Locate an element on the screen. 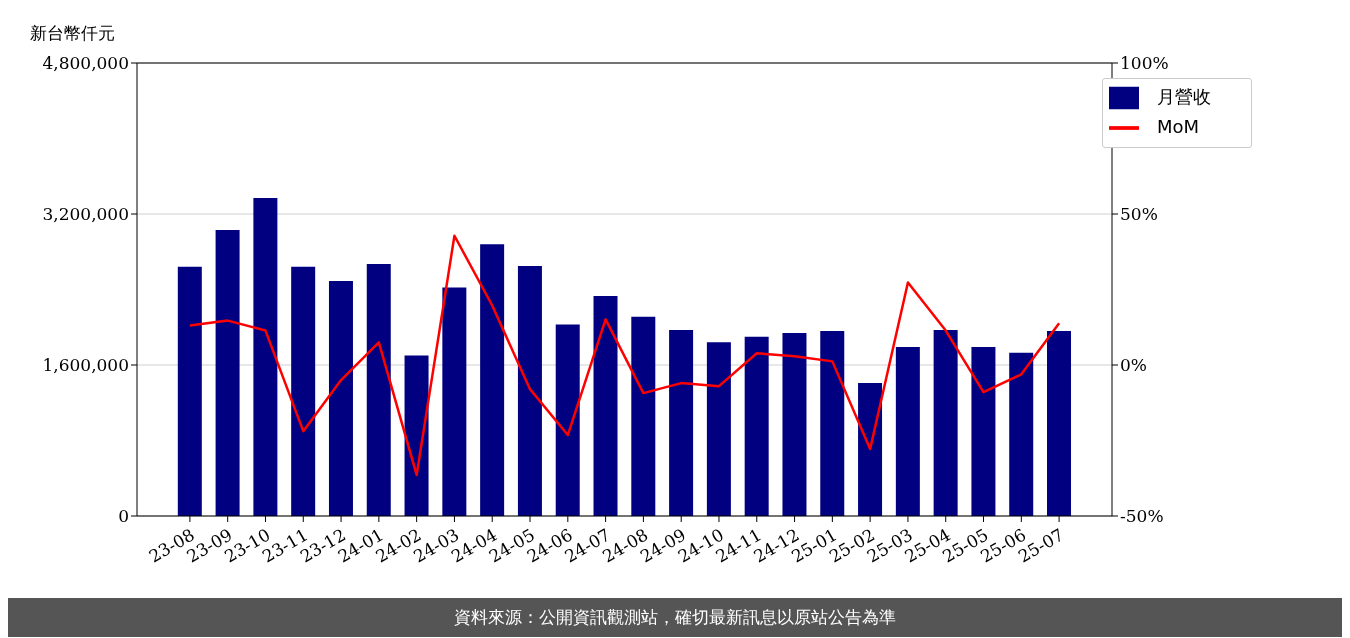 The height and width of the screenshot is (638, 1350). y-tick-label: 0 is located at coordinates (123, 516).